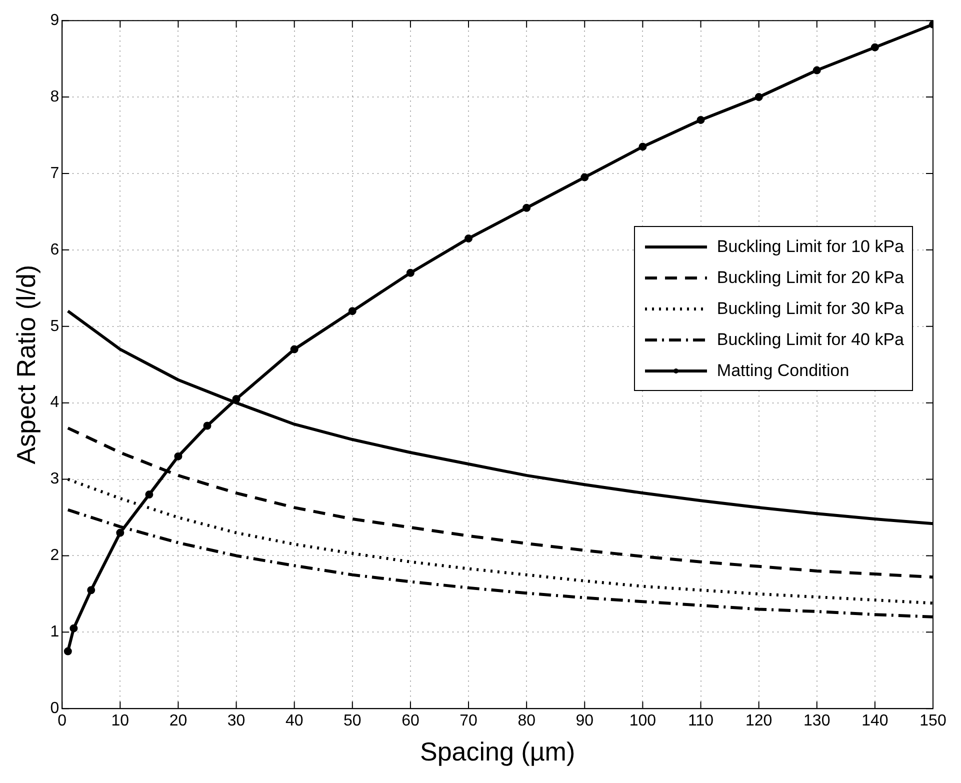 This screenshot has width=961, height=783. What do you see at coordinates (55, 326) in the screenshot?
I see `y-tick-label: 5` at bounding box center [55, 326].